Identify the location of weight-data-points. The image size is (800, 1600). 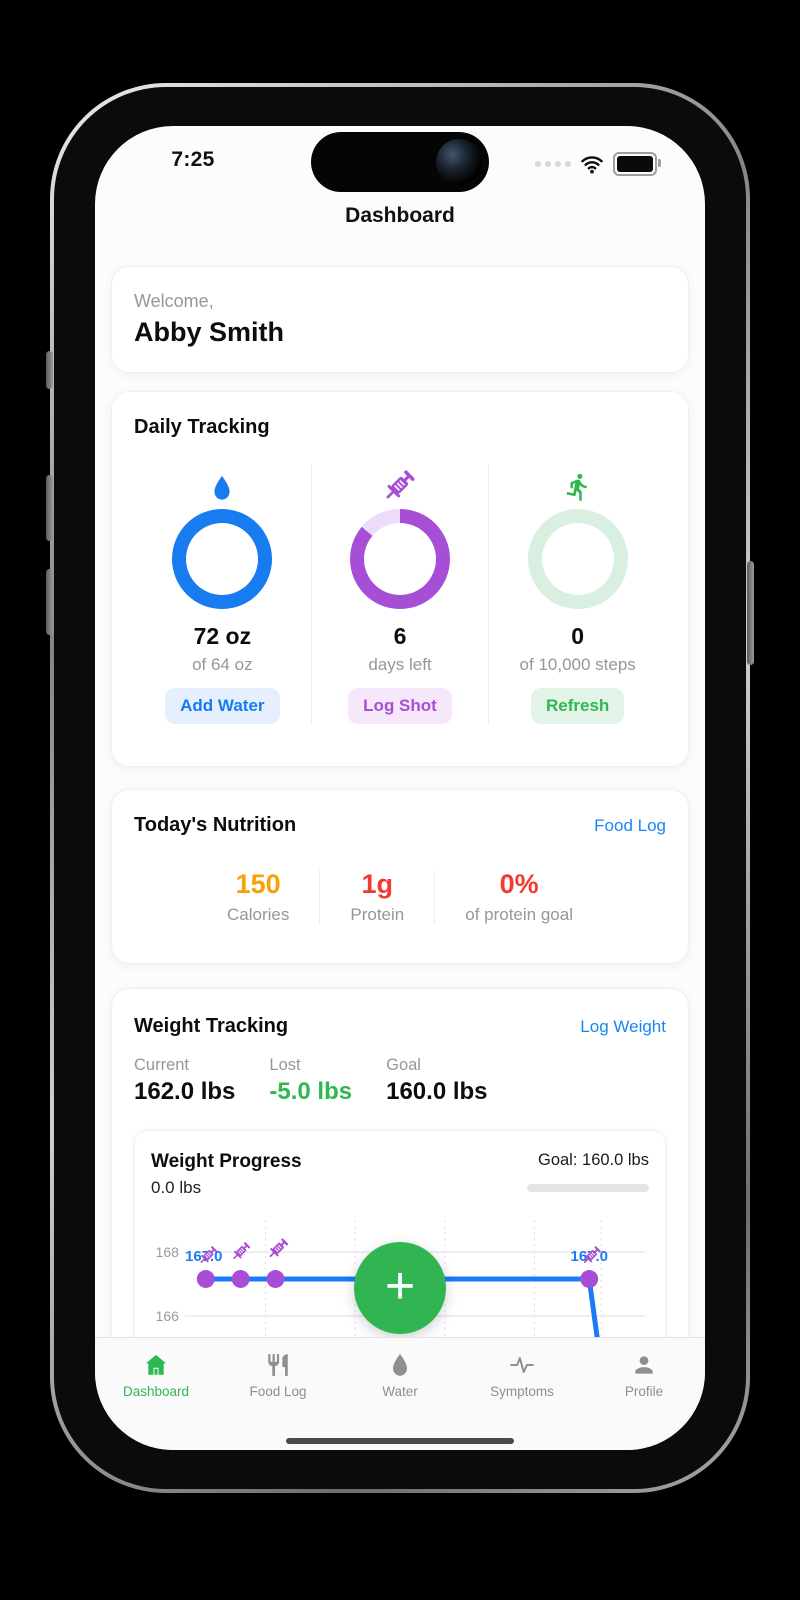
(397, 1279).